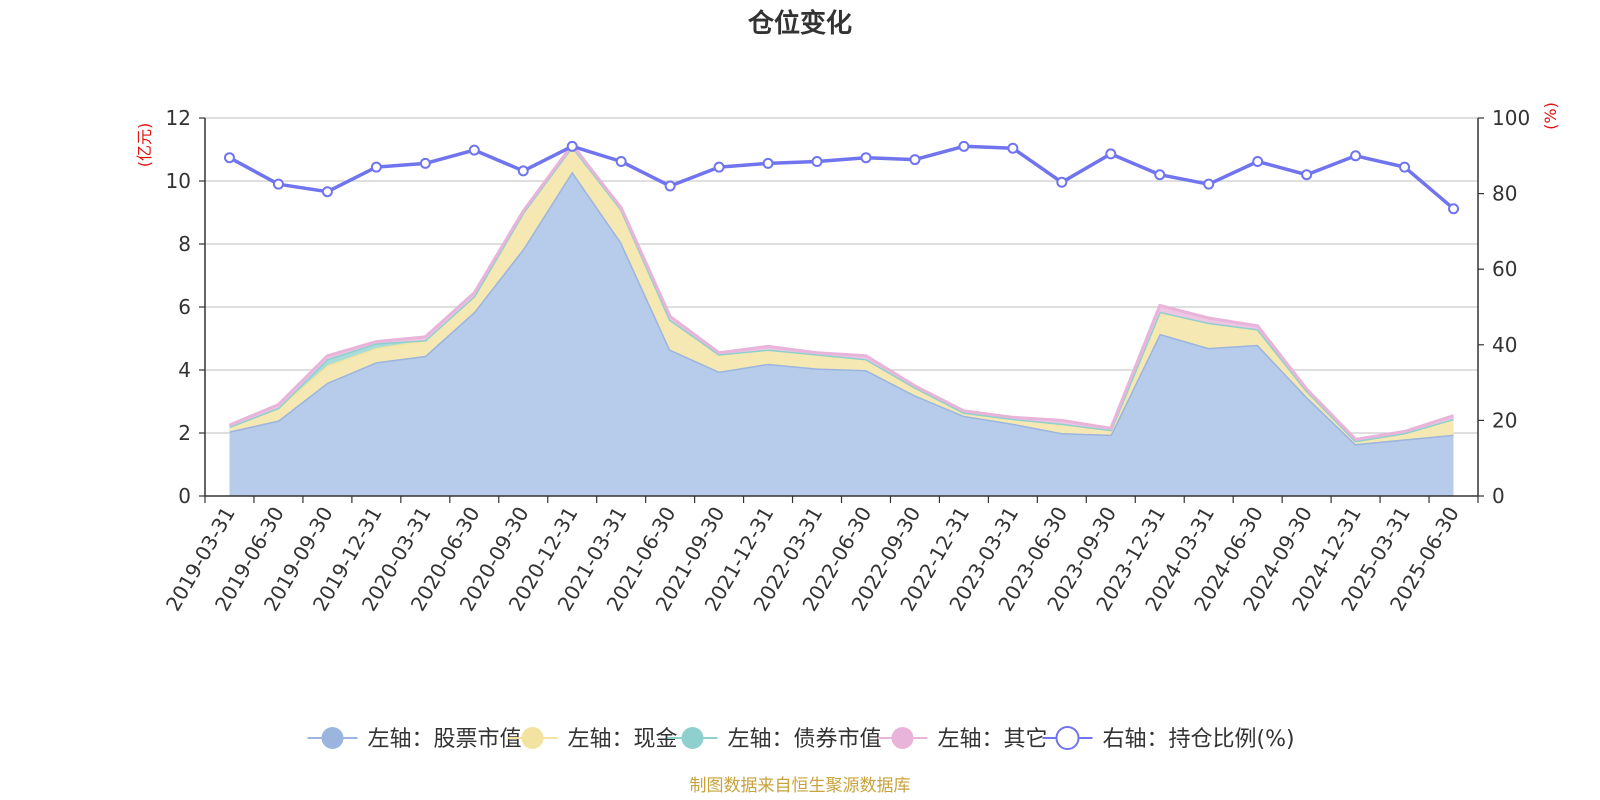  Describe the element at coordinates (1504, 194) in the screenshot. I see `right-tick-label: 80` at that location.